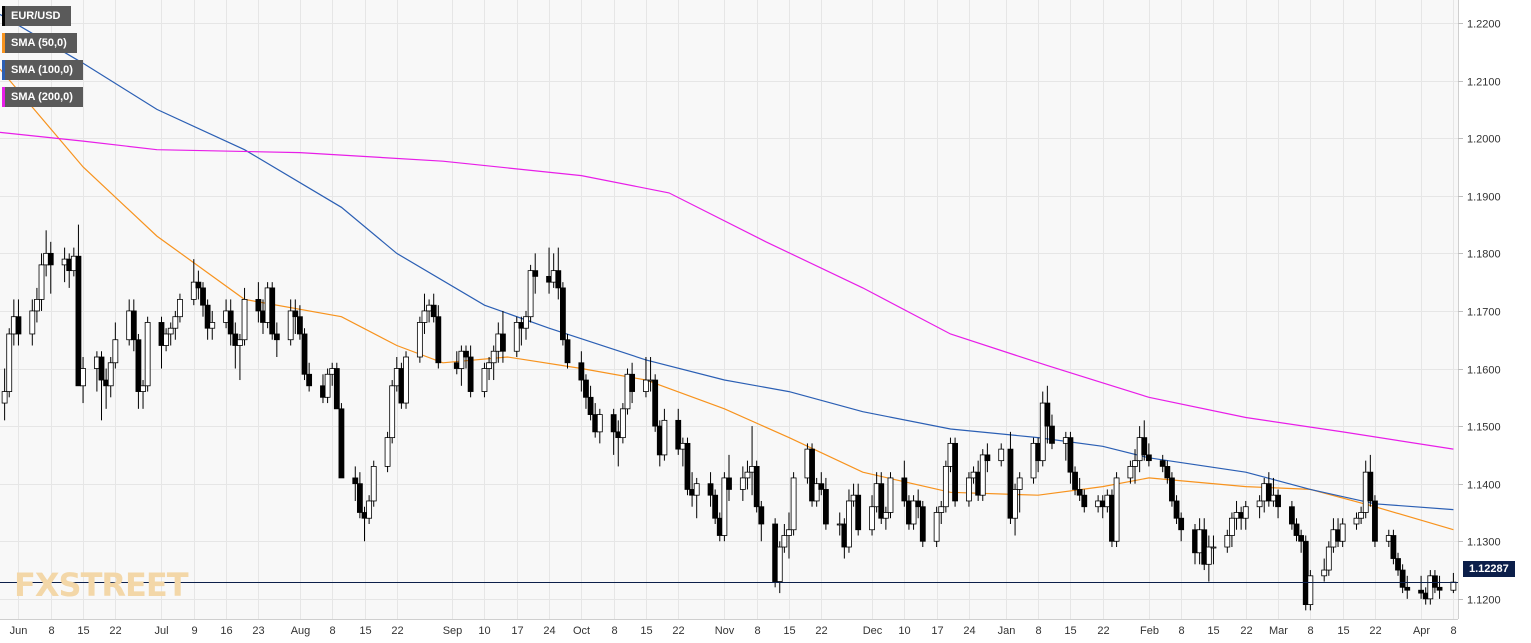  What do you see at coordinates (1310, 631) in the screenshot?
I see `x-tick-label: 8` at bounding box center [1310, 631].